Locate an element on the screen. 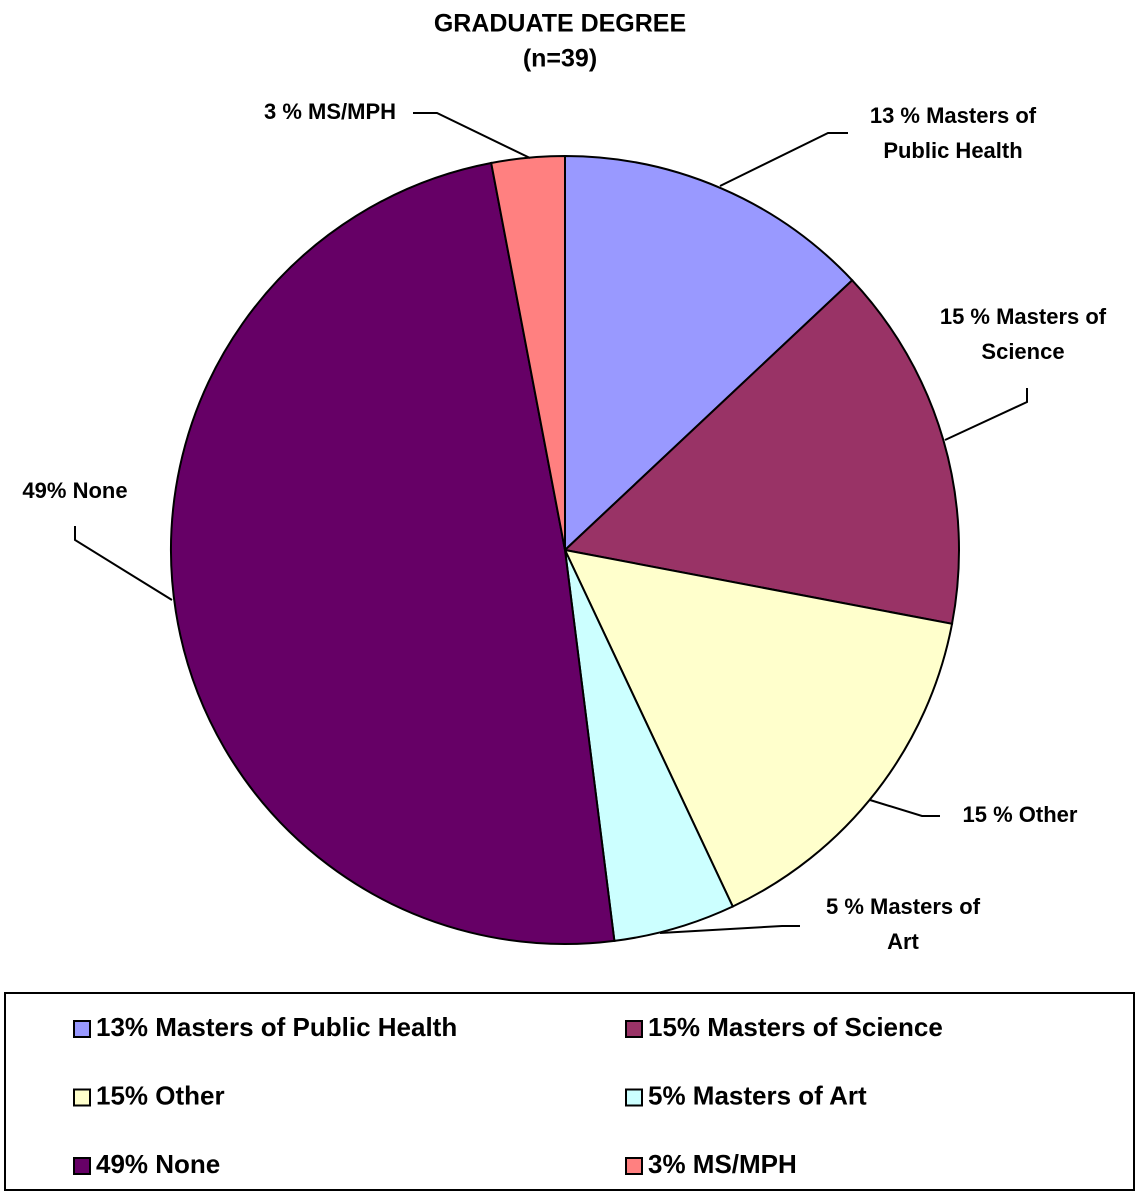 This screenshot has width=1144, height=1201. data-label: Science is located at coordinates (1022, 351).